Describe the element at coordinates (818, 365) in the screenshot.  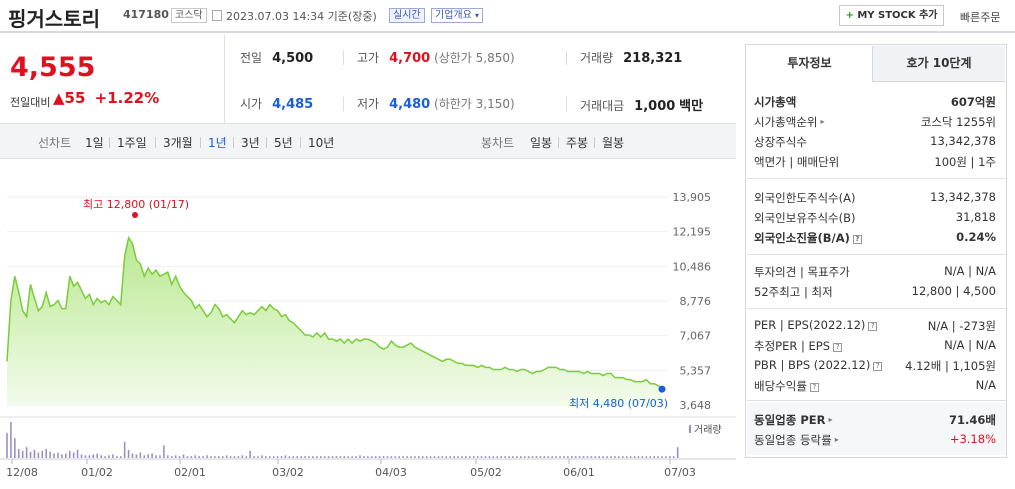
I see `invest-row-label: PBR | BPS (2022.12)?` at that location.